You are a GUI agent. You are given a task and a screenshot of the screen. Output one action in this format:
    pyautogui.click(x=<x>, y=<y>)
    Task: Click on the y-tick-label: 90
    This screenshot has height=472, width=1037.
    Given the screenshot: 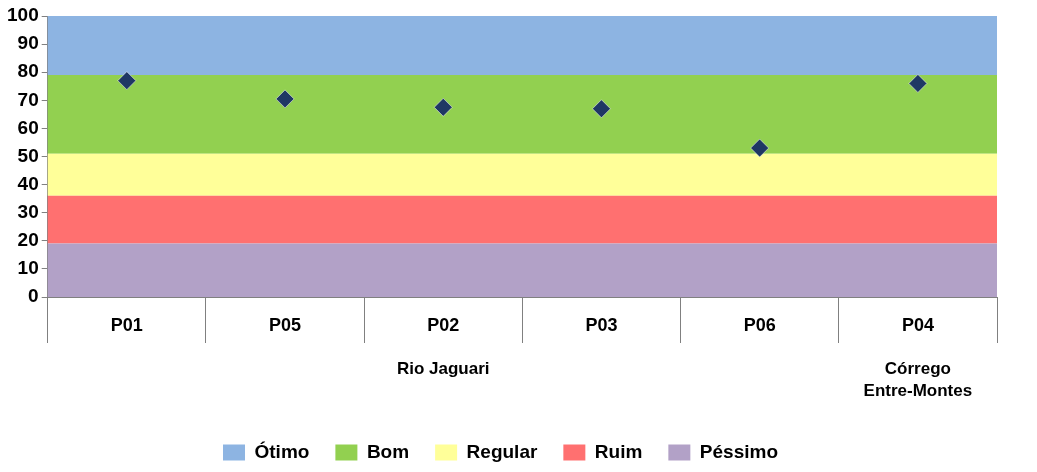 What is the action you would take?
    pyautogui.click(x=28, y=43)
    